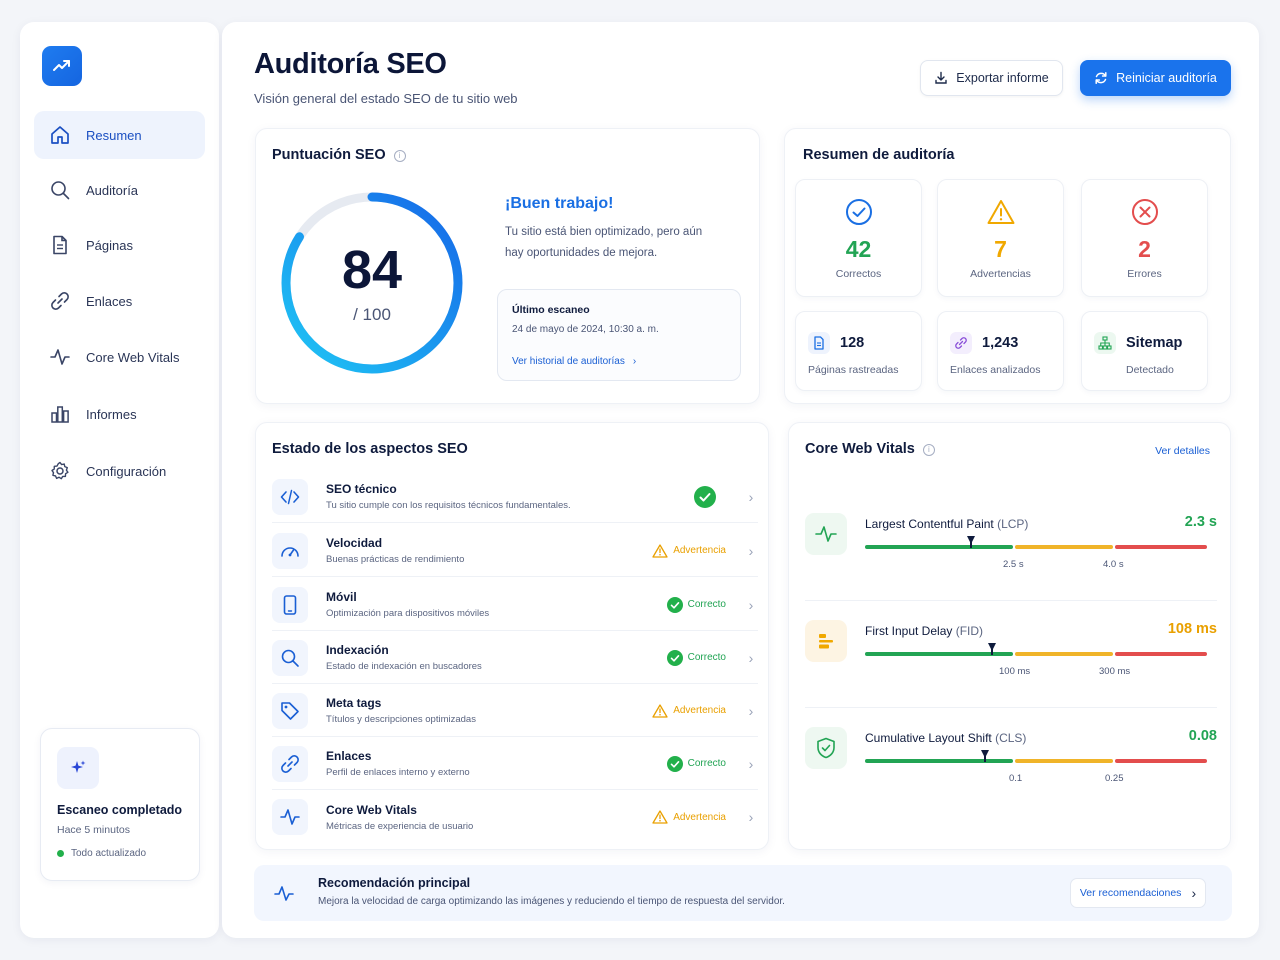 The height and width of the screenshot is (960, 1280). What do you see at coordinates (870, 449) in the screenshot?
I see `cwv-title: Core Web Vitals i` at bounding box center [870, 449].